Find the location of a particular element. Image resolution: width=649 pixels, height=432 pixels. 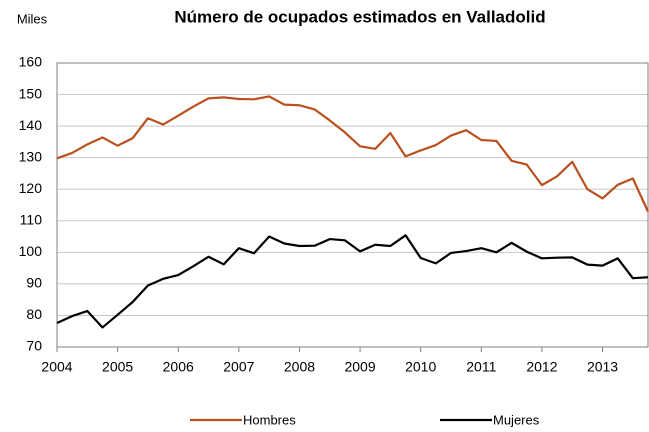

x-tick-label: 2006 is located at coordinates (178, 367).